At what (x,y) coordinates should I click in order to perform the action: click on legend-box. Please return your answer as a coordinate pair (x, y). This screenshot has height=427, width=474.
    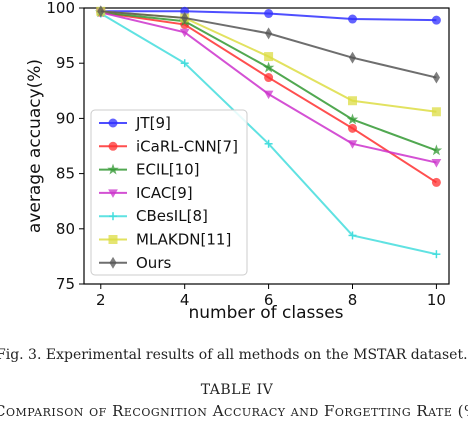
    Looking at the image, I should click on (169, 192).